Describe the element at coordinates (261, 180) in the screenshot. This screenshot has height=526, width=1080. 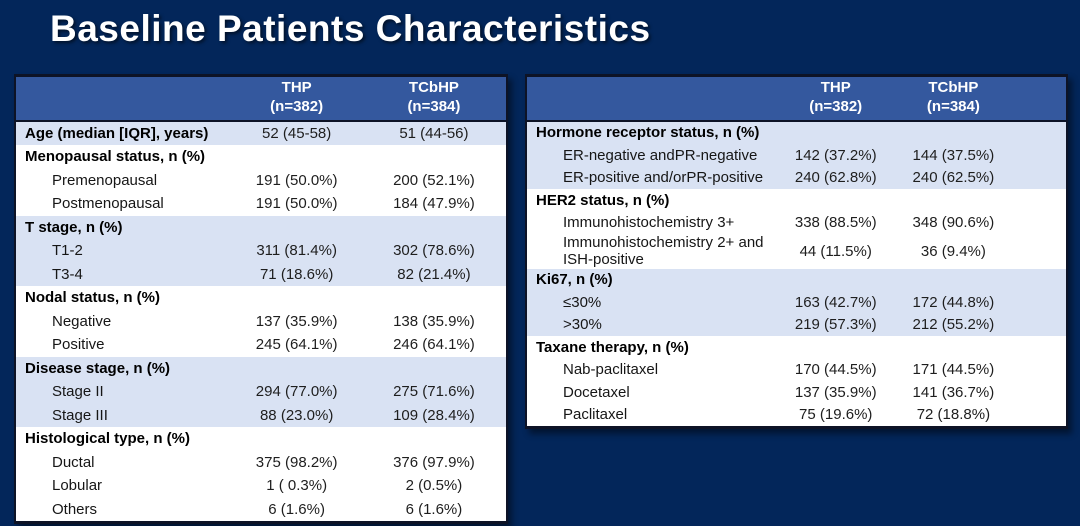
I see `data-row: Premenopausal 191 (50.0%) 200 (52.1%)` at that location.